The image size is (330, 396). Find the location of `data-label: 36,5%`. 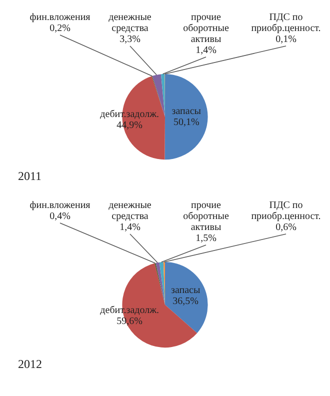

data-label: 36,5% is located at coordinates (185, 302).